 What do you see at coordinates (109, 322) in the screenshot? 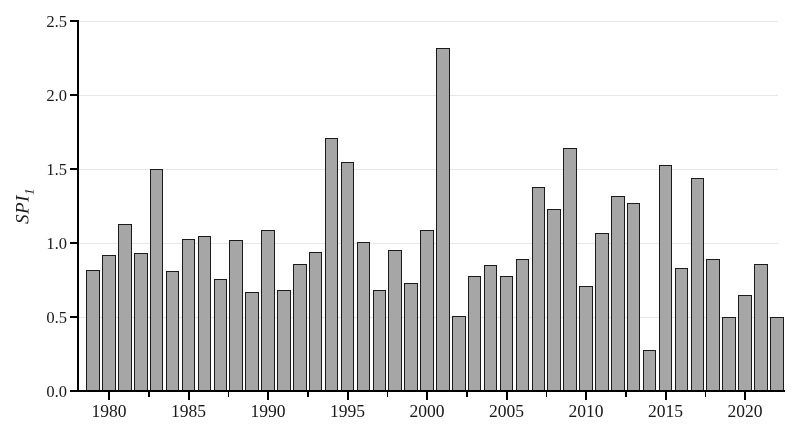
I see `bar-1980` at bounding box center [109, 322].